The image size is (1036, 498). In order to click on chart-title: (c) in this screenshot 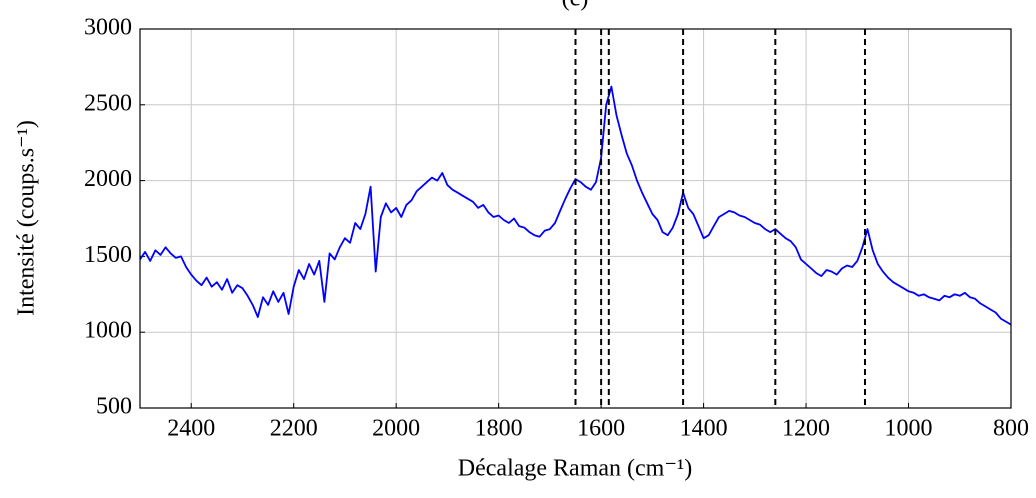, I will do `click(575, 6)`.